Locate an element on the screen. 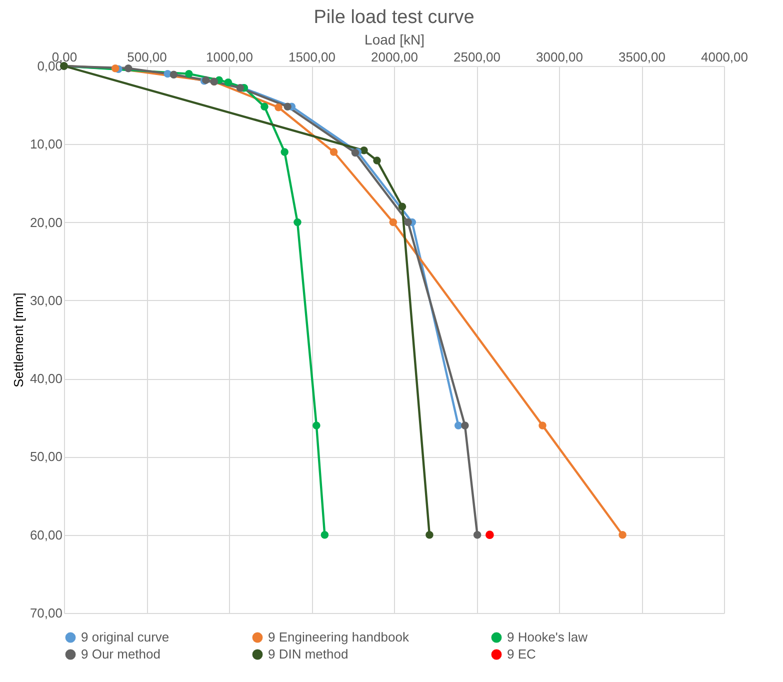  x-tick-label: 3500,00 is located at coordinates (642, 57).